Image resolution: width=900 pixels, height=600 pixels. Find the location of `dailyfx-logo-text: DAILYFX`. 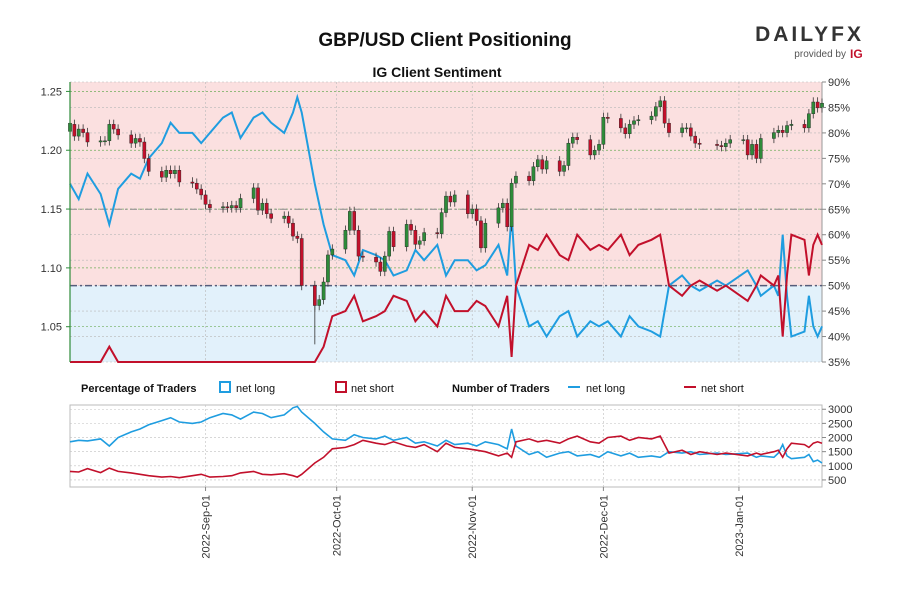

dailyfx-logo-text: DAILYFX is located at coordinates (809, 34).